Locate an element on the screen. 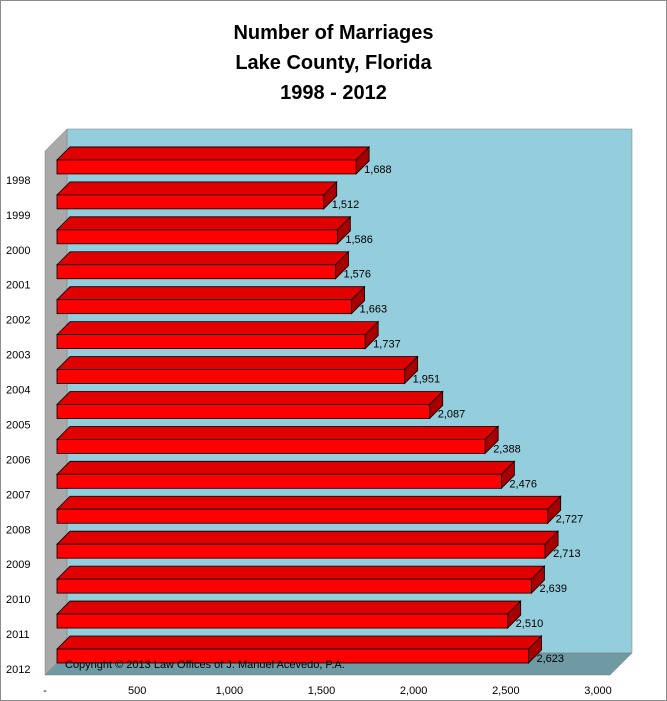 Image resolution: width=667 pixels, height=701 pixels. bar-top-2004 is located at coordinates (237, 363).